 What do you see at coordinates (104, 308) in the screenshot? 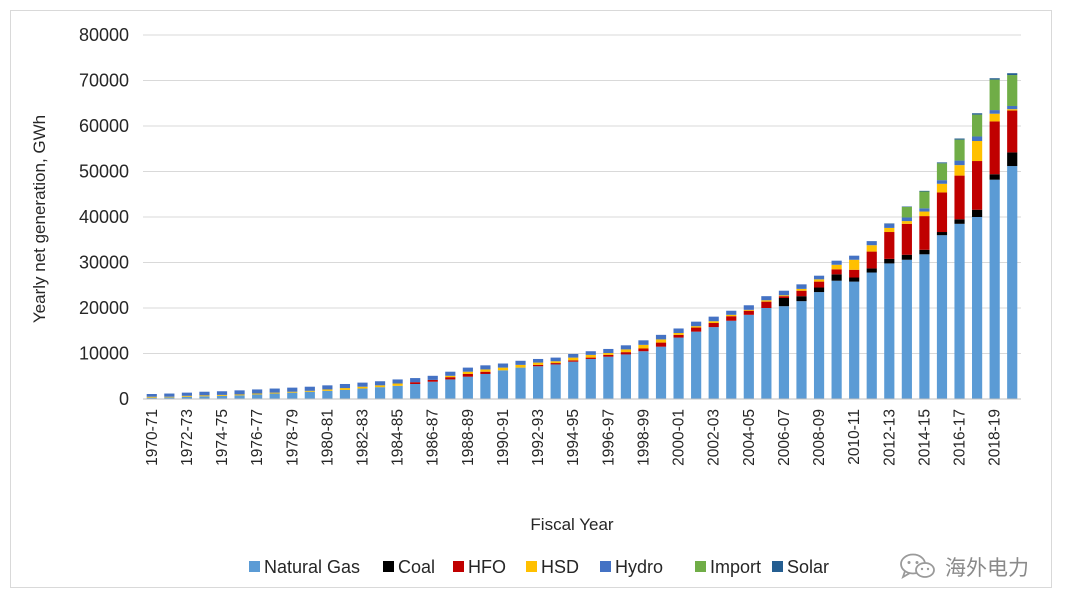
I see `y-tick-label: 20000` at bounding box center [104, 308].